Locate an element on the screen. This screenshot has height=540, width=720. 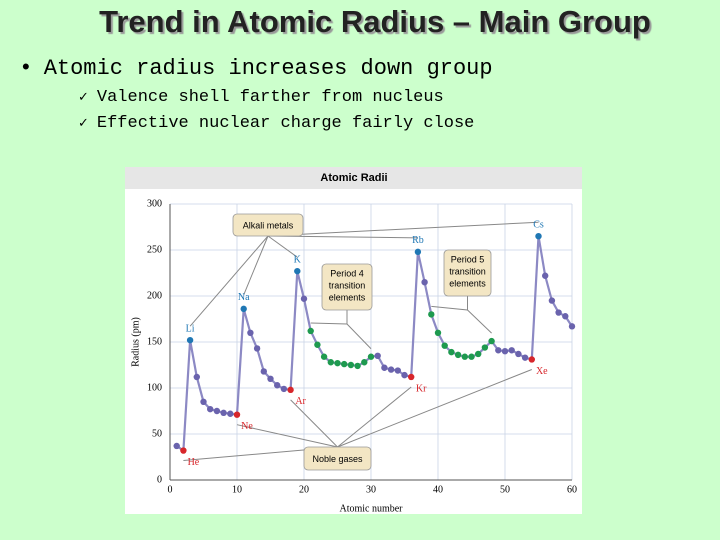
x-axis-label: Atomic number is located at coordinates (371, 508).